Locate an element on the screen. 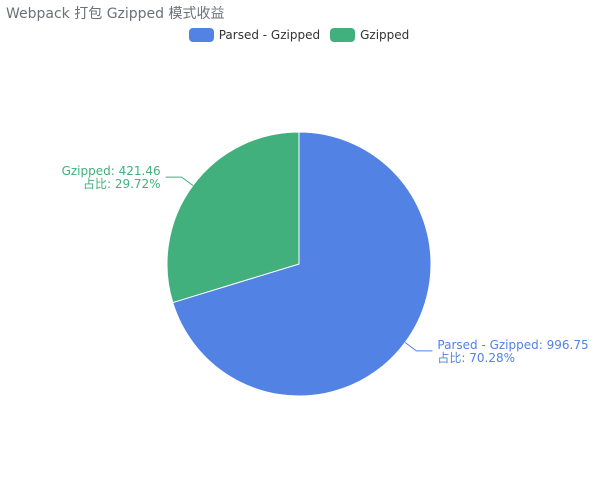 The width and height of the screenshot is (598, 480). chart-legend: Parsed - Gzipped Gzipped is located at coordinates (299, 35).